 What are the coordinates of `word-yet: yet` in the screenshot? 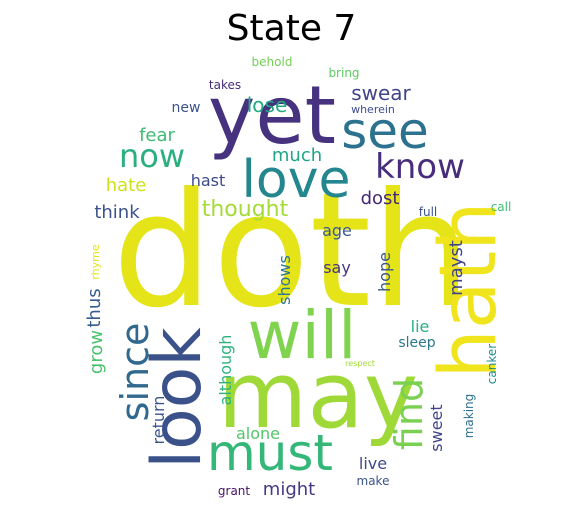 It's located at (272, 115).